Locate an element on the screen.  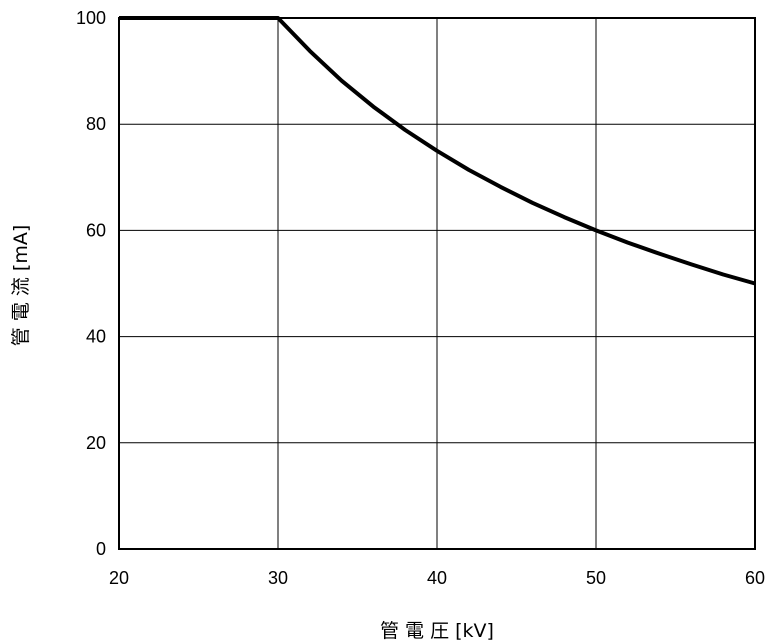
x-axis-title: 管 電 圧 [kV] is located at coordinates (437, 631).